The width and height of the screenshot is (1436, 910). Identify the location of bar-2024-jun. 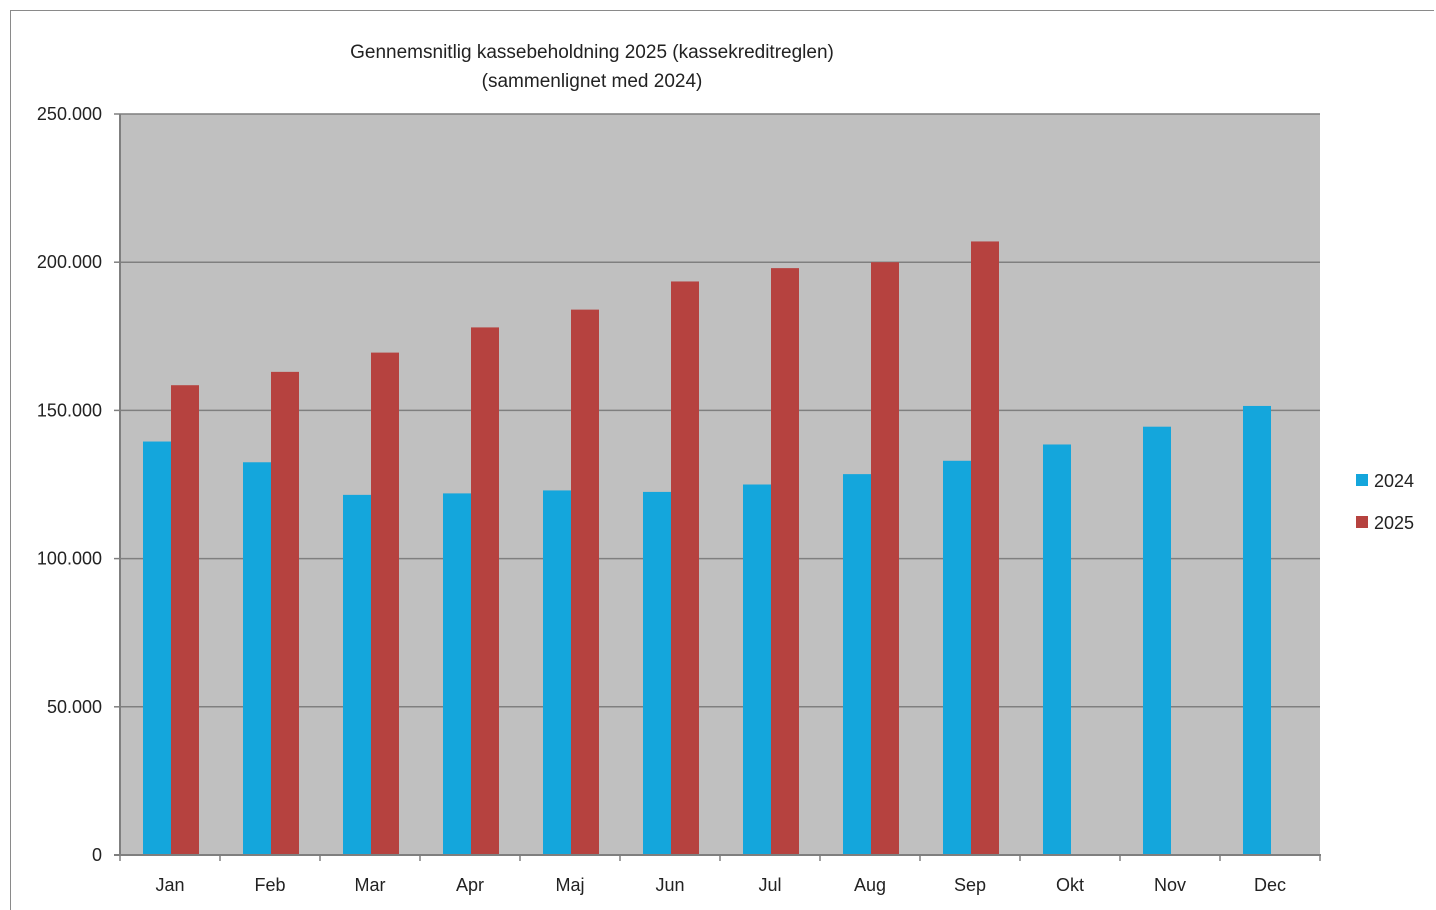
(657, 673).